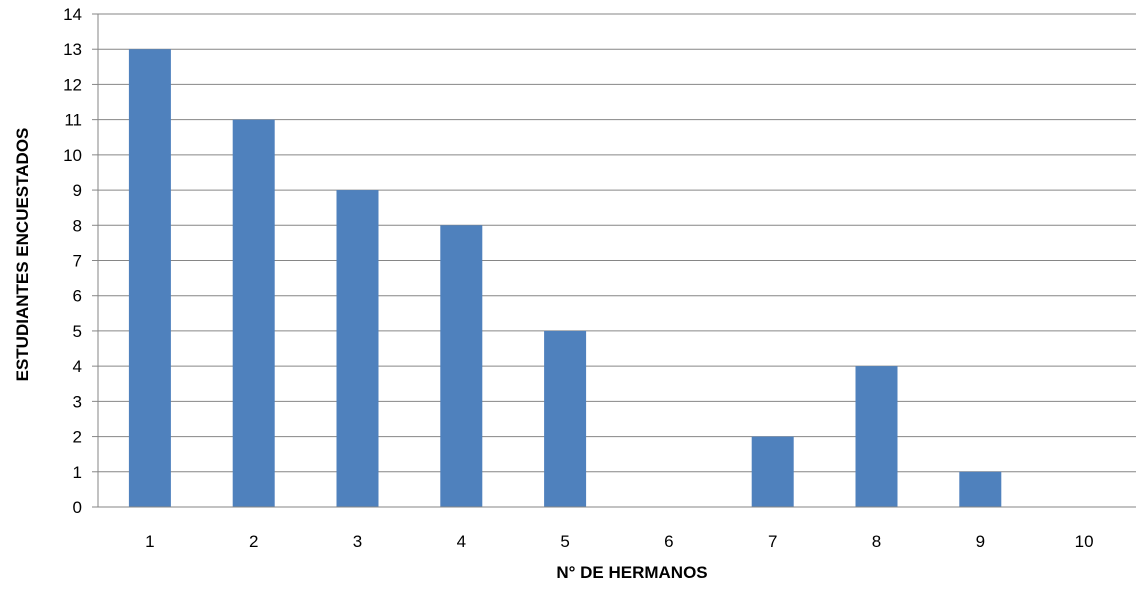 The width and height of the screenshot is (1141, 589). I want to click on x-tick-label: 2, so click(253, 541).